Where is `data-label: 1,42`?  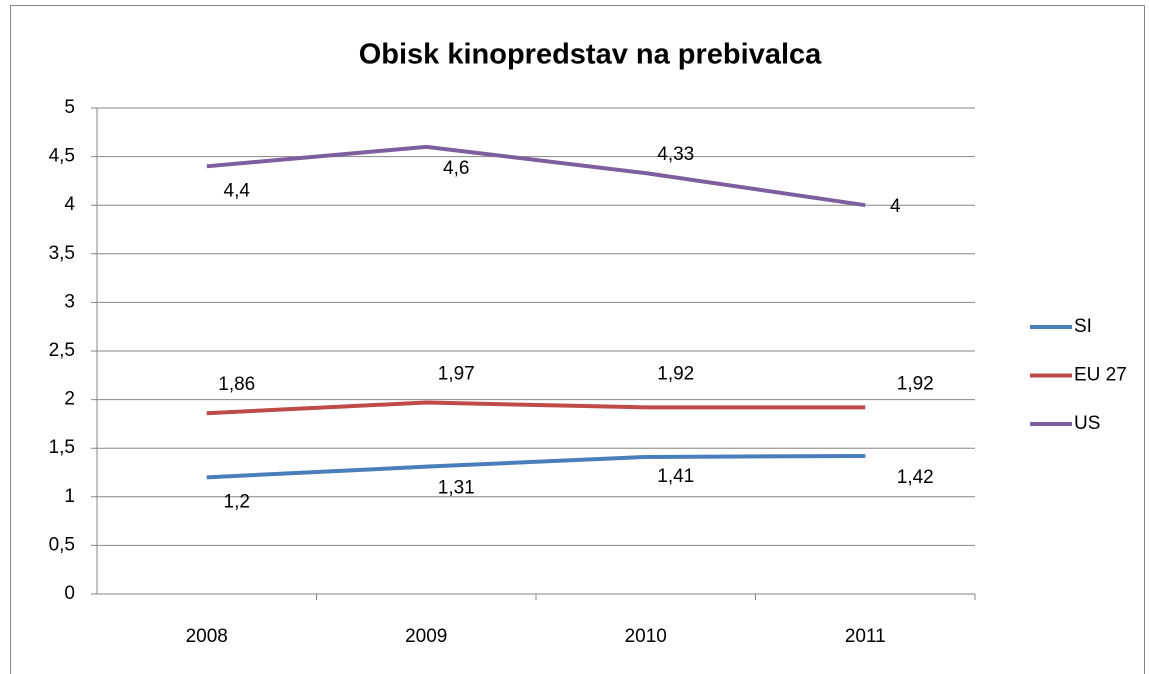 data-label: 1,42 is located at coordinates (915, 477).